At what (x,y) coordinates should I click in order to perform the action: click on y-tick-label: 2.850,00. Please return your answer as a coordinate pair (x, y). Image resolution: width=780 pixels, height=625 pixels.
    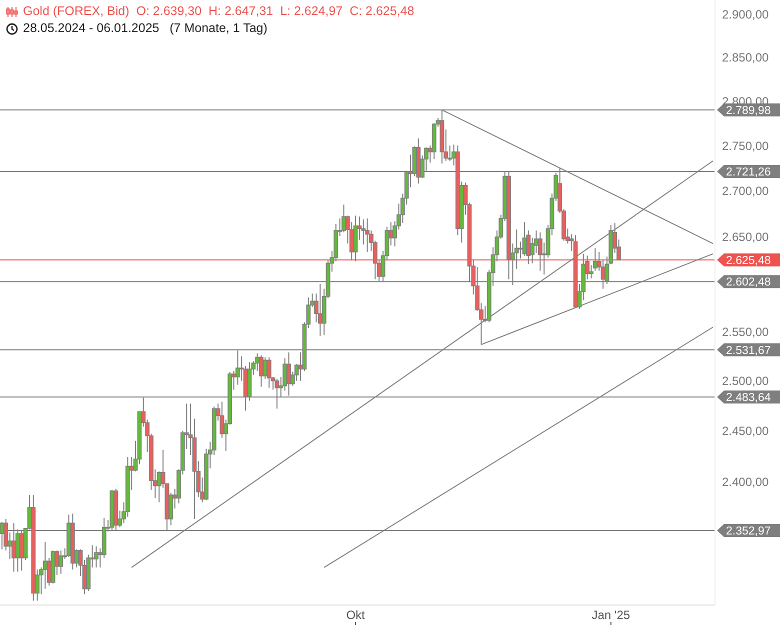
    Looking at the image, I should click on (746, 57).